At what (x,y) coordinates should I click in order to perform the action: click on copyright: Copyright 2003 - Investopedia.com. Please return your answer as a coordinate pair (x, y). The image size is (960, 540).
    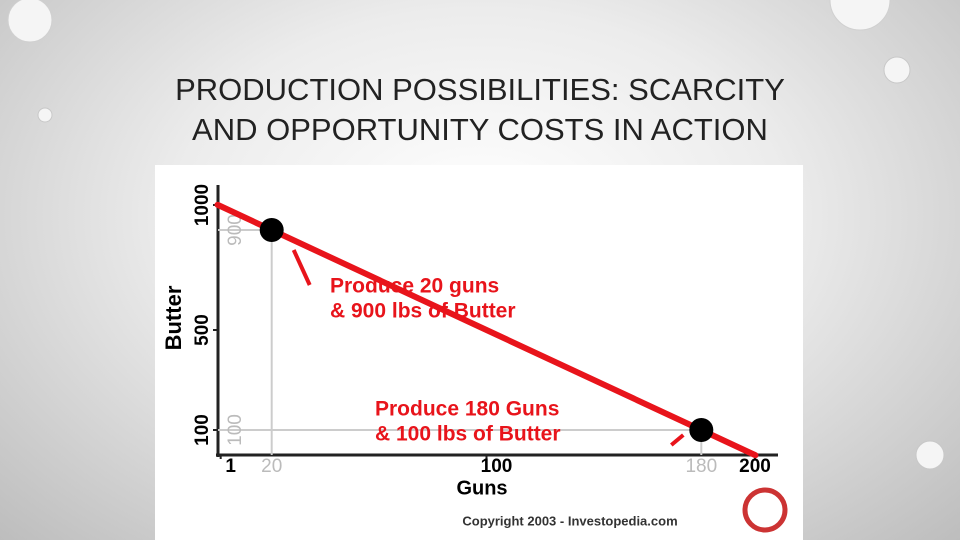
    Looking at the image, I should click on (569, 520).